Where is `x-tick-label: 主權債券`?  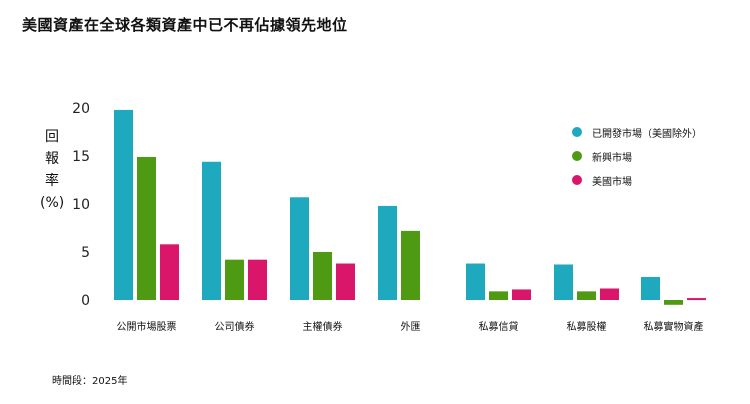 x-tick-label: 主權債券 is located at coordinates (323, 326).